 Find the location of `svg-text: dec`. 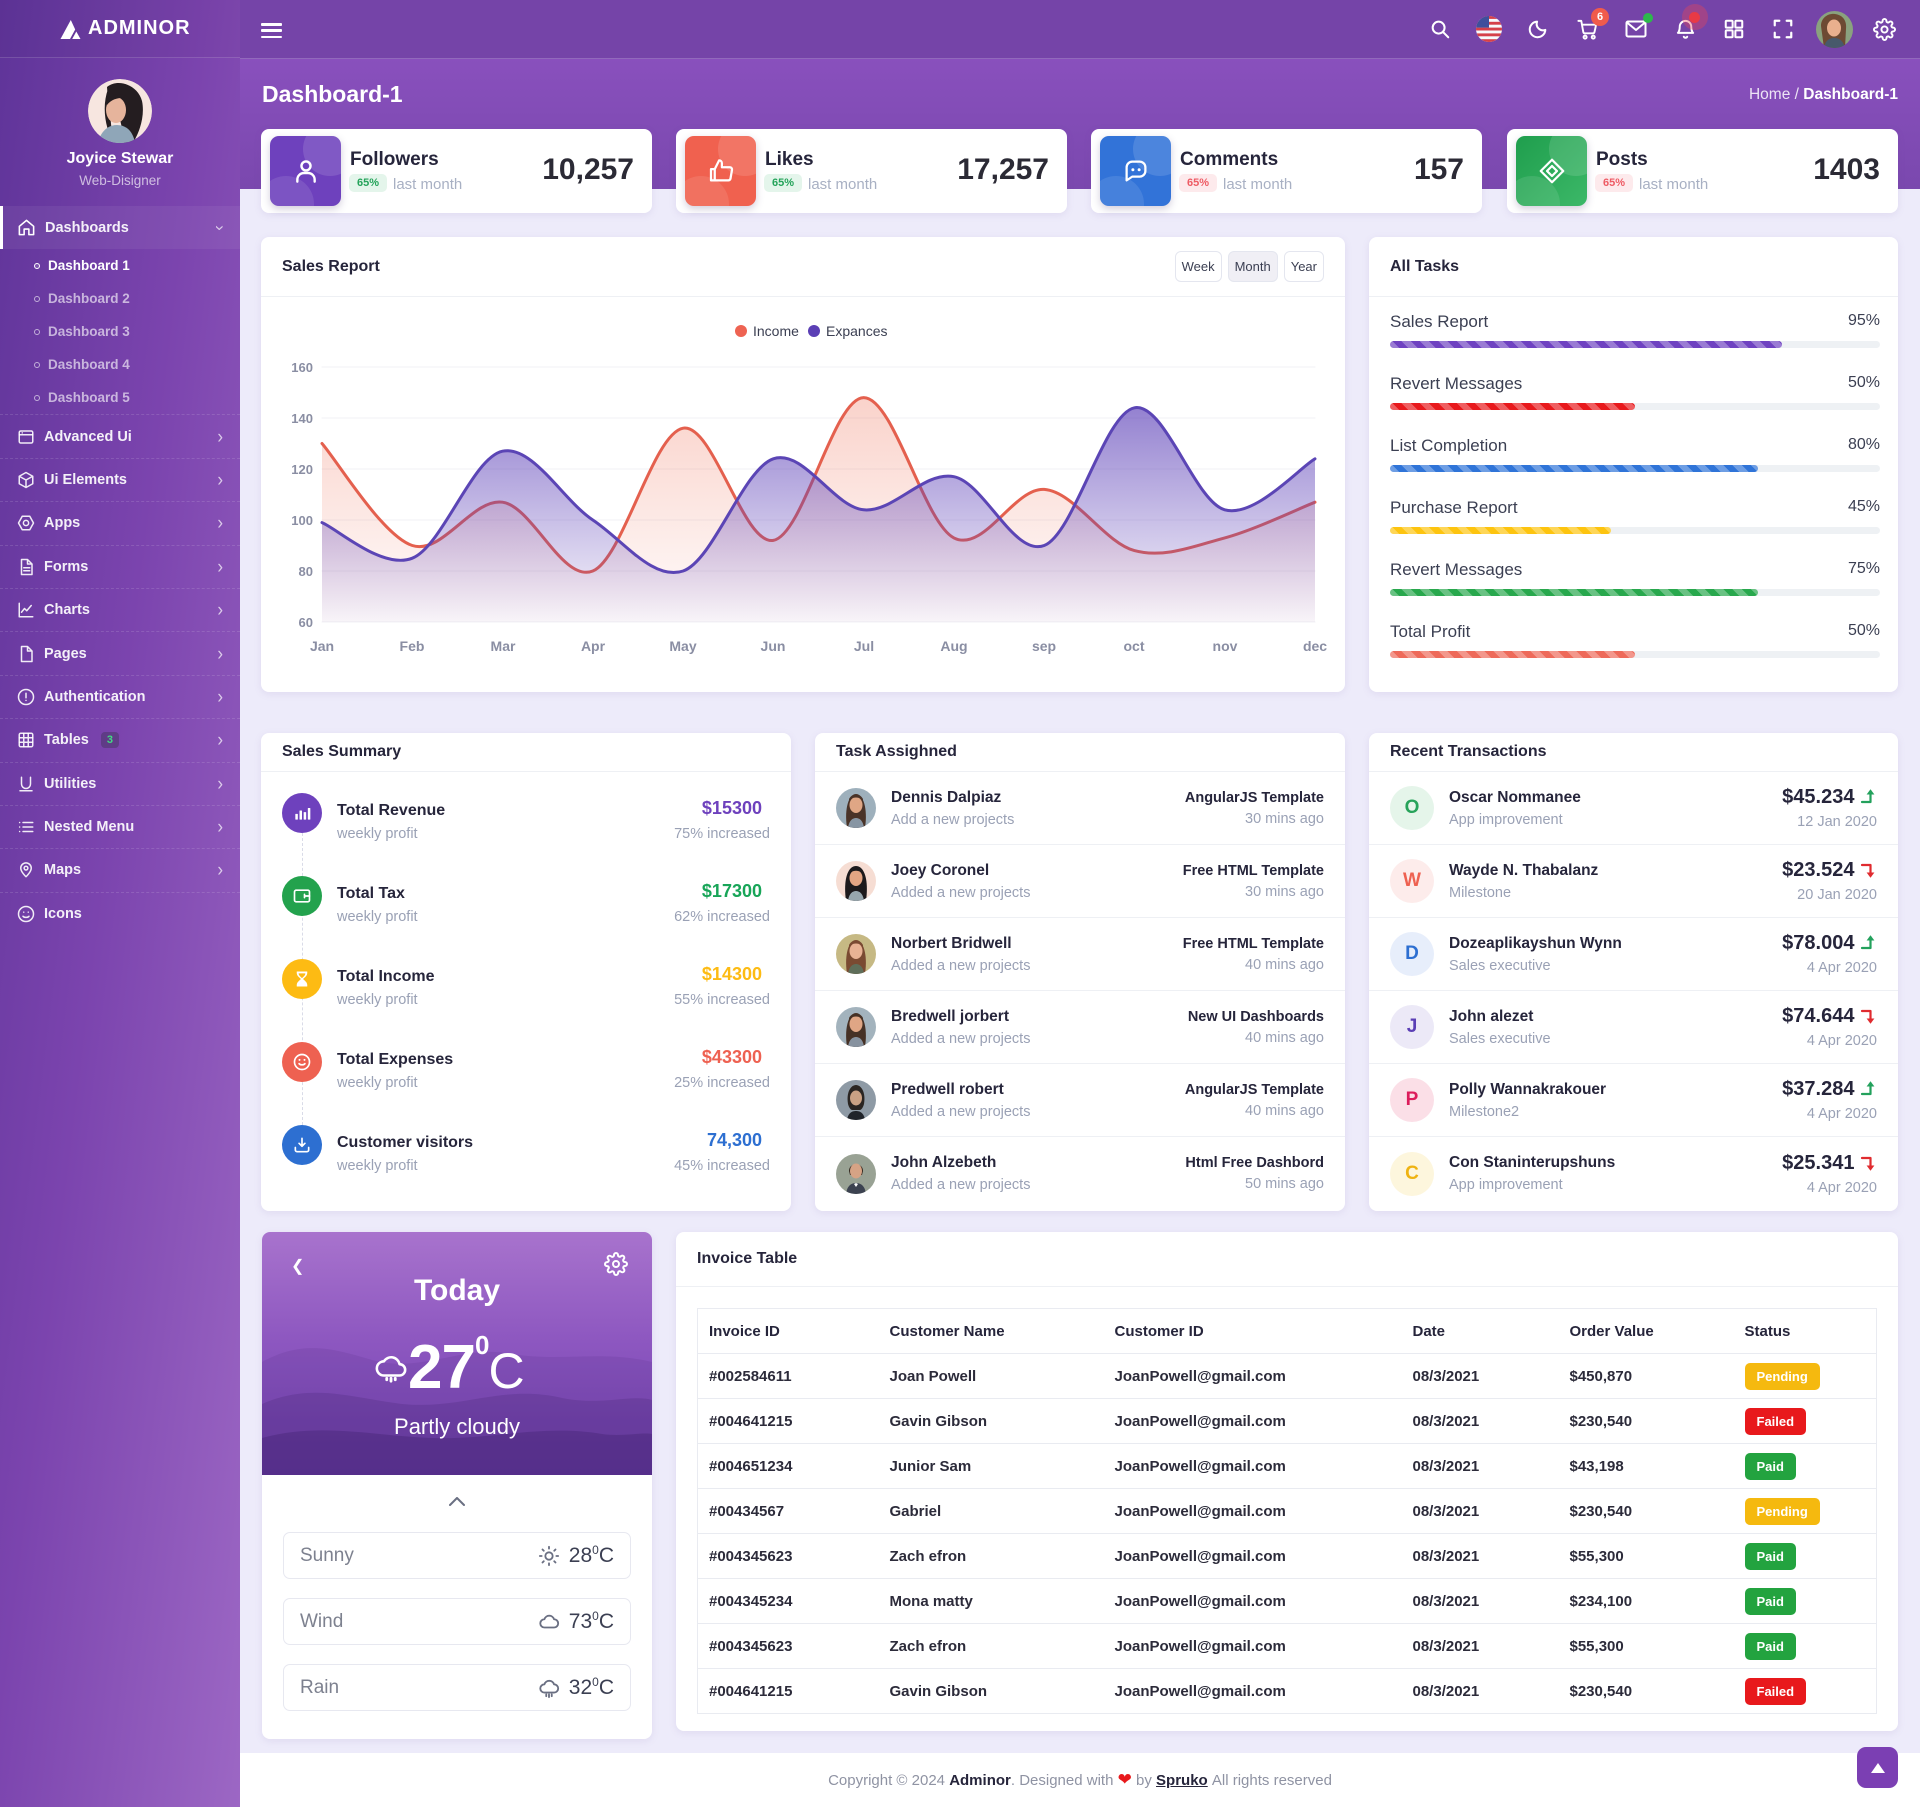

svg-text: dec is located at coordinates (1315, 646).